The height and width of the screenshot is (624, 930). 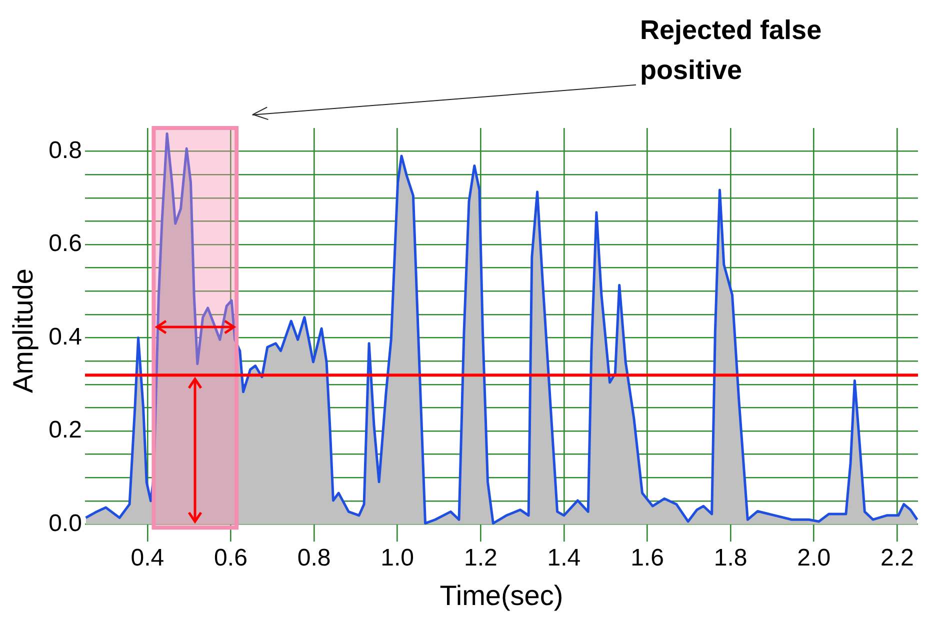 I want to click on x-axis-title: Time(sec), so click(x=502, y=595).